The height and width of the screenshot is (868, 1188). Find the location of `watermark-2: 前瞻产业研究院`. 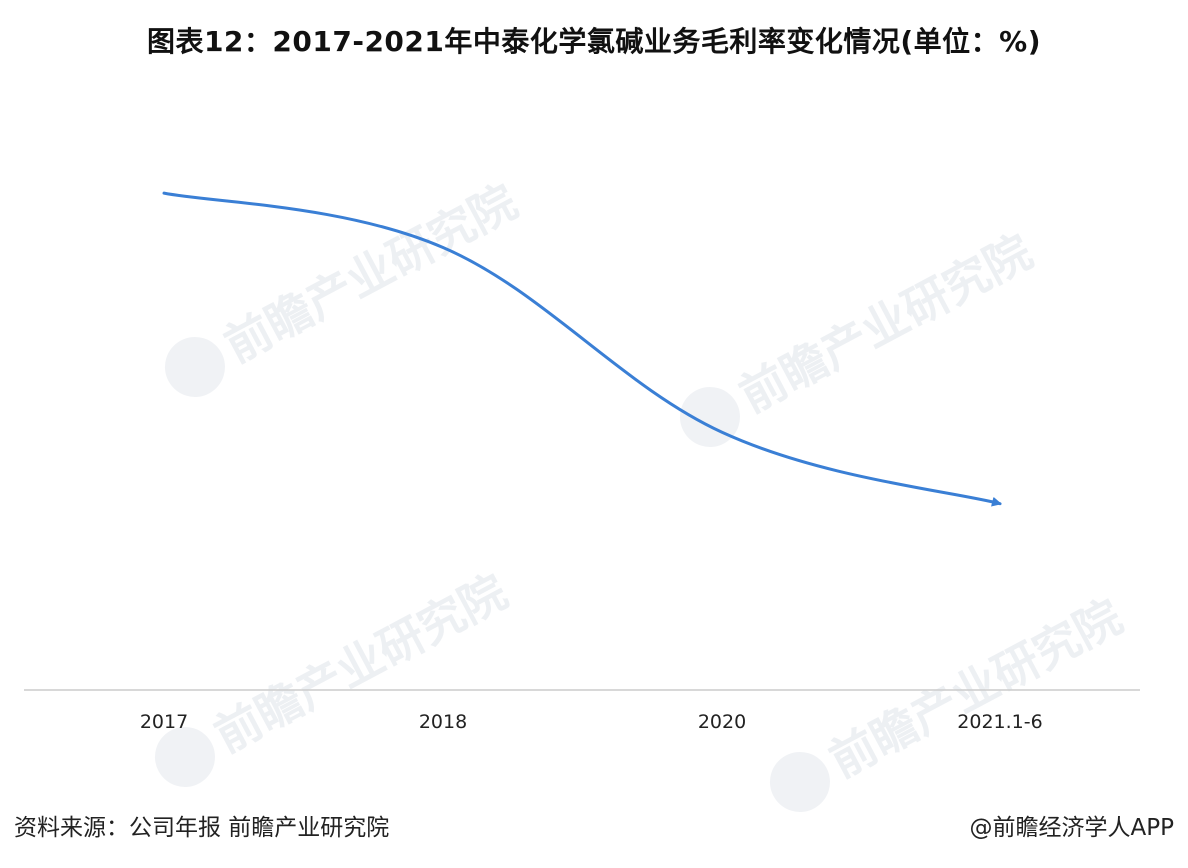

watermark-2: 前瞻产业研究院 is located at coordinates (860, 335).